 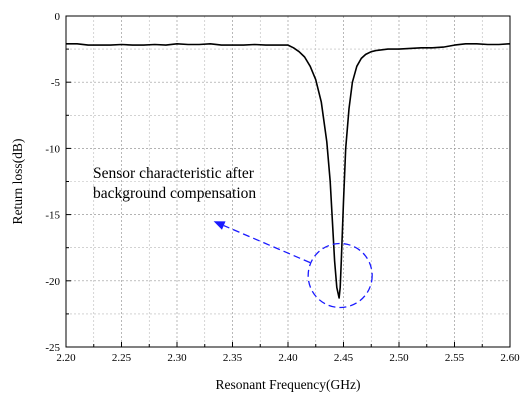 What do you see at coordinates (17, 182) in the screenshot?
I see `y-axis-title: Return loss(dB)` at bounding box center [17, 182].